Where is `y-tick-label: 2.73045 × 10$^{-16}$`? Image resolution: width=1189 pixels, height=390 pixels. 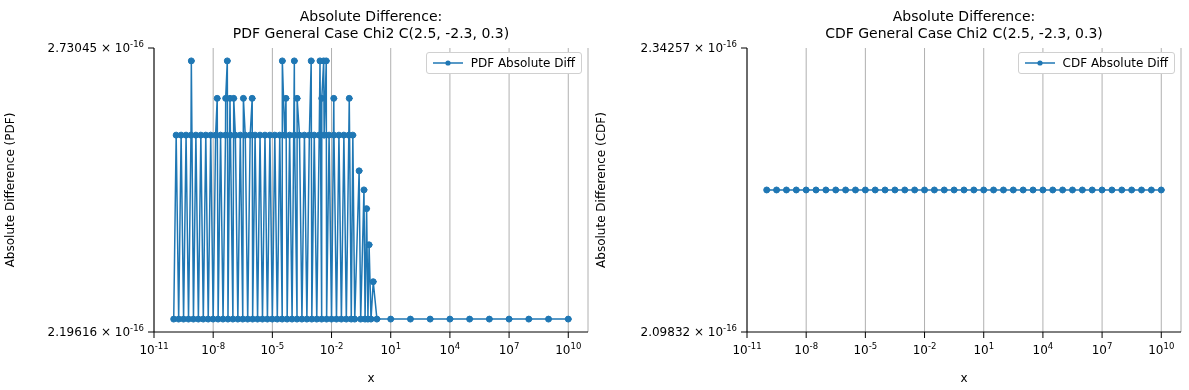 y-tick-label: 2.73045 × 10$^{-16}$ is located at coordinates (95, 47).